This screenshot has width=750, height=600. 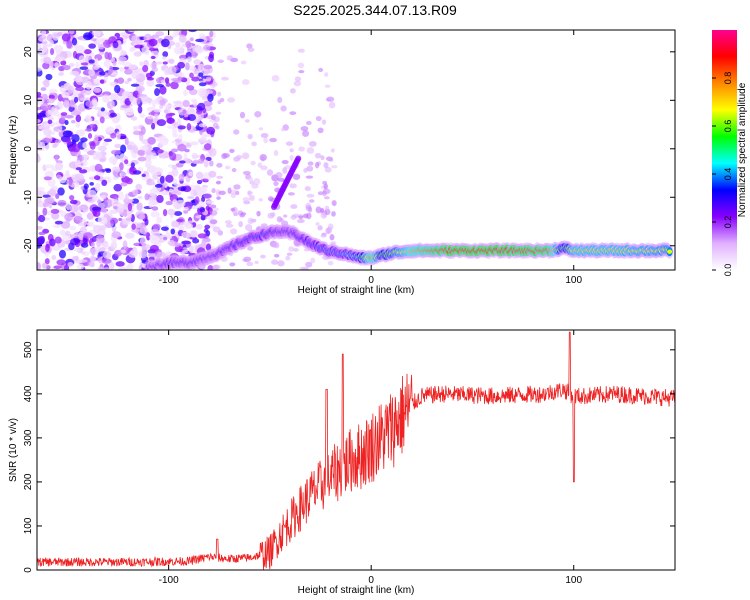 I want to click on spectrogram-y-label: Frequency (Hz), so click(x=13, y=150).